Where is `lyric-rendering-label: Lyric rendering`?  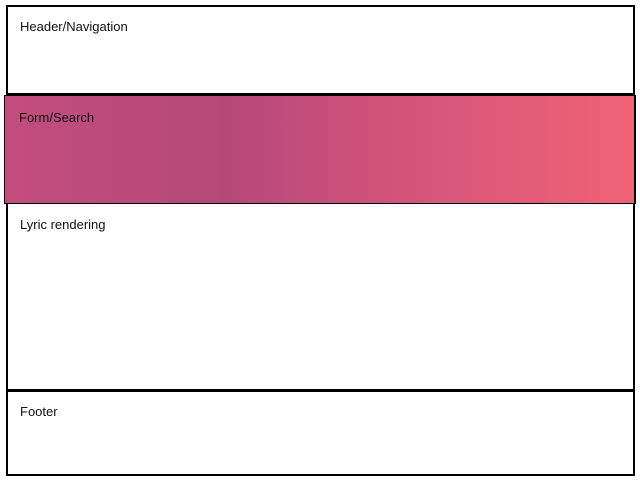 lyric-rendering-label: Lyric rendering is located at coordinates (63, 224).